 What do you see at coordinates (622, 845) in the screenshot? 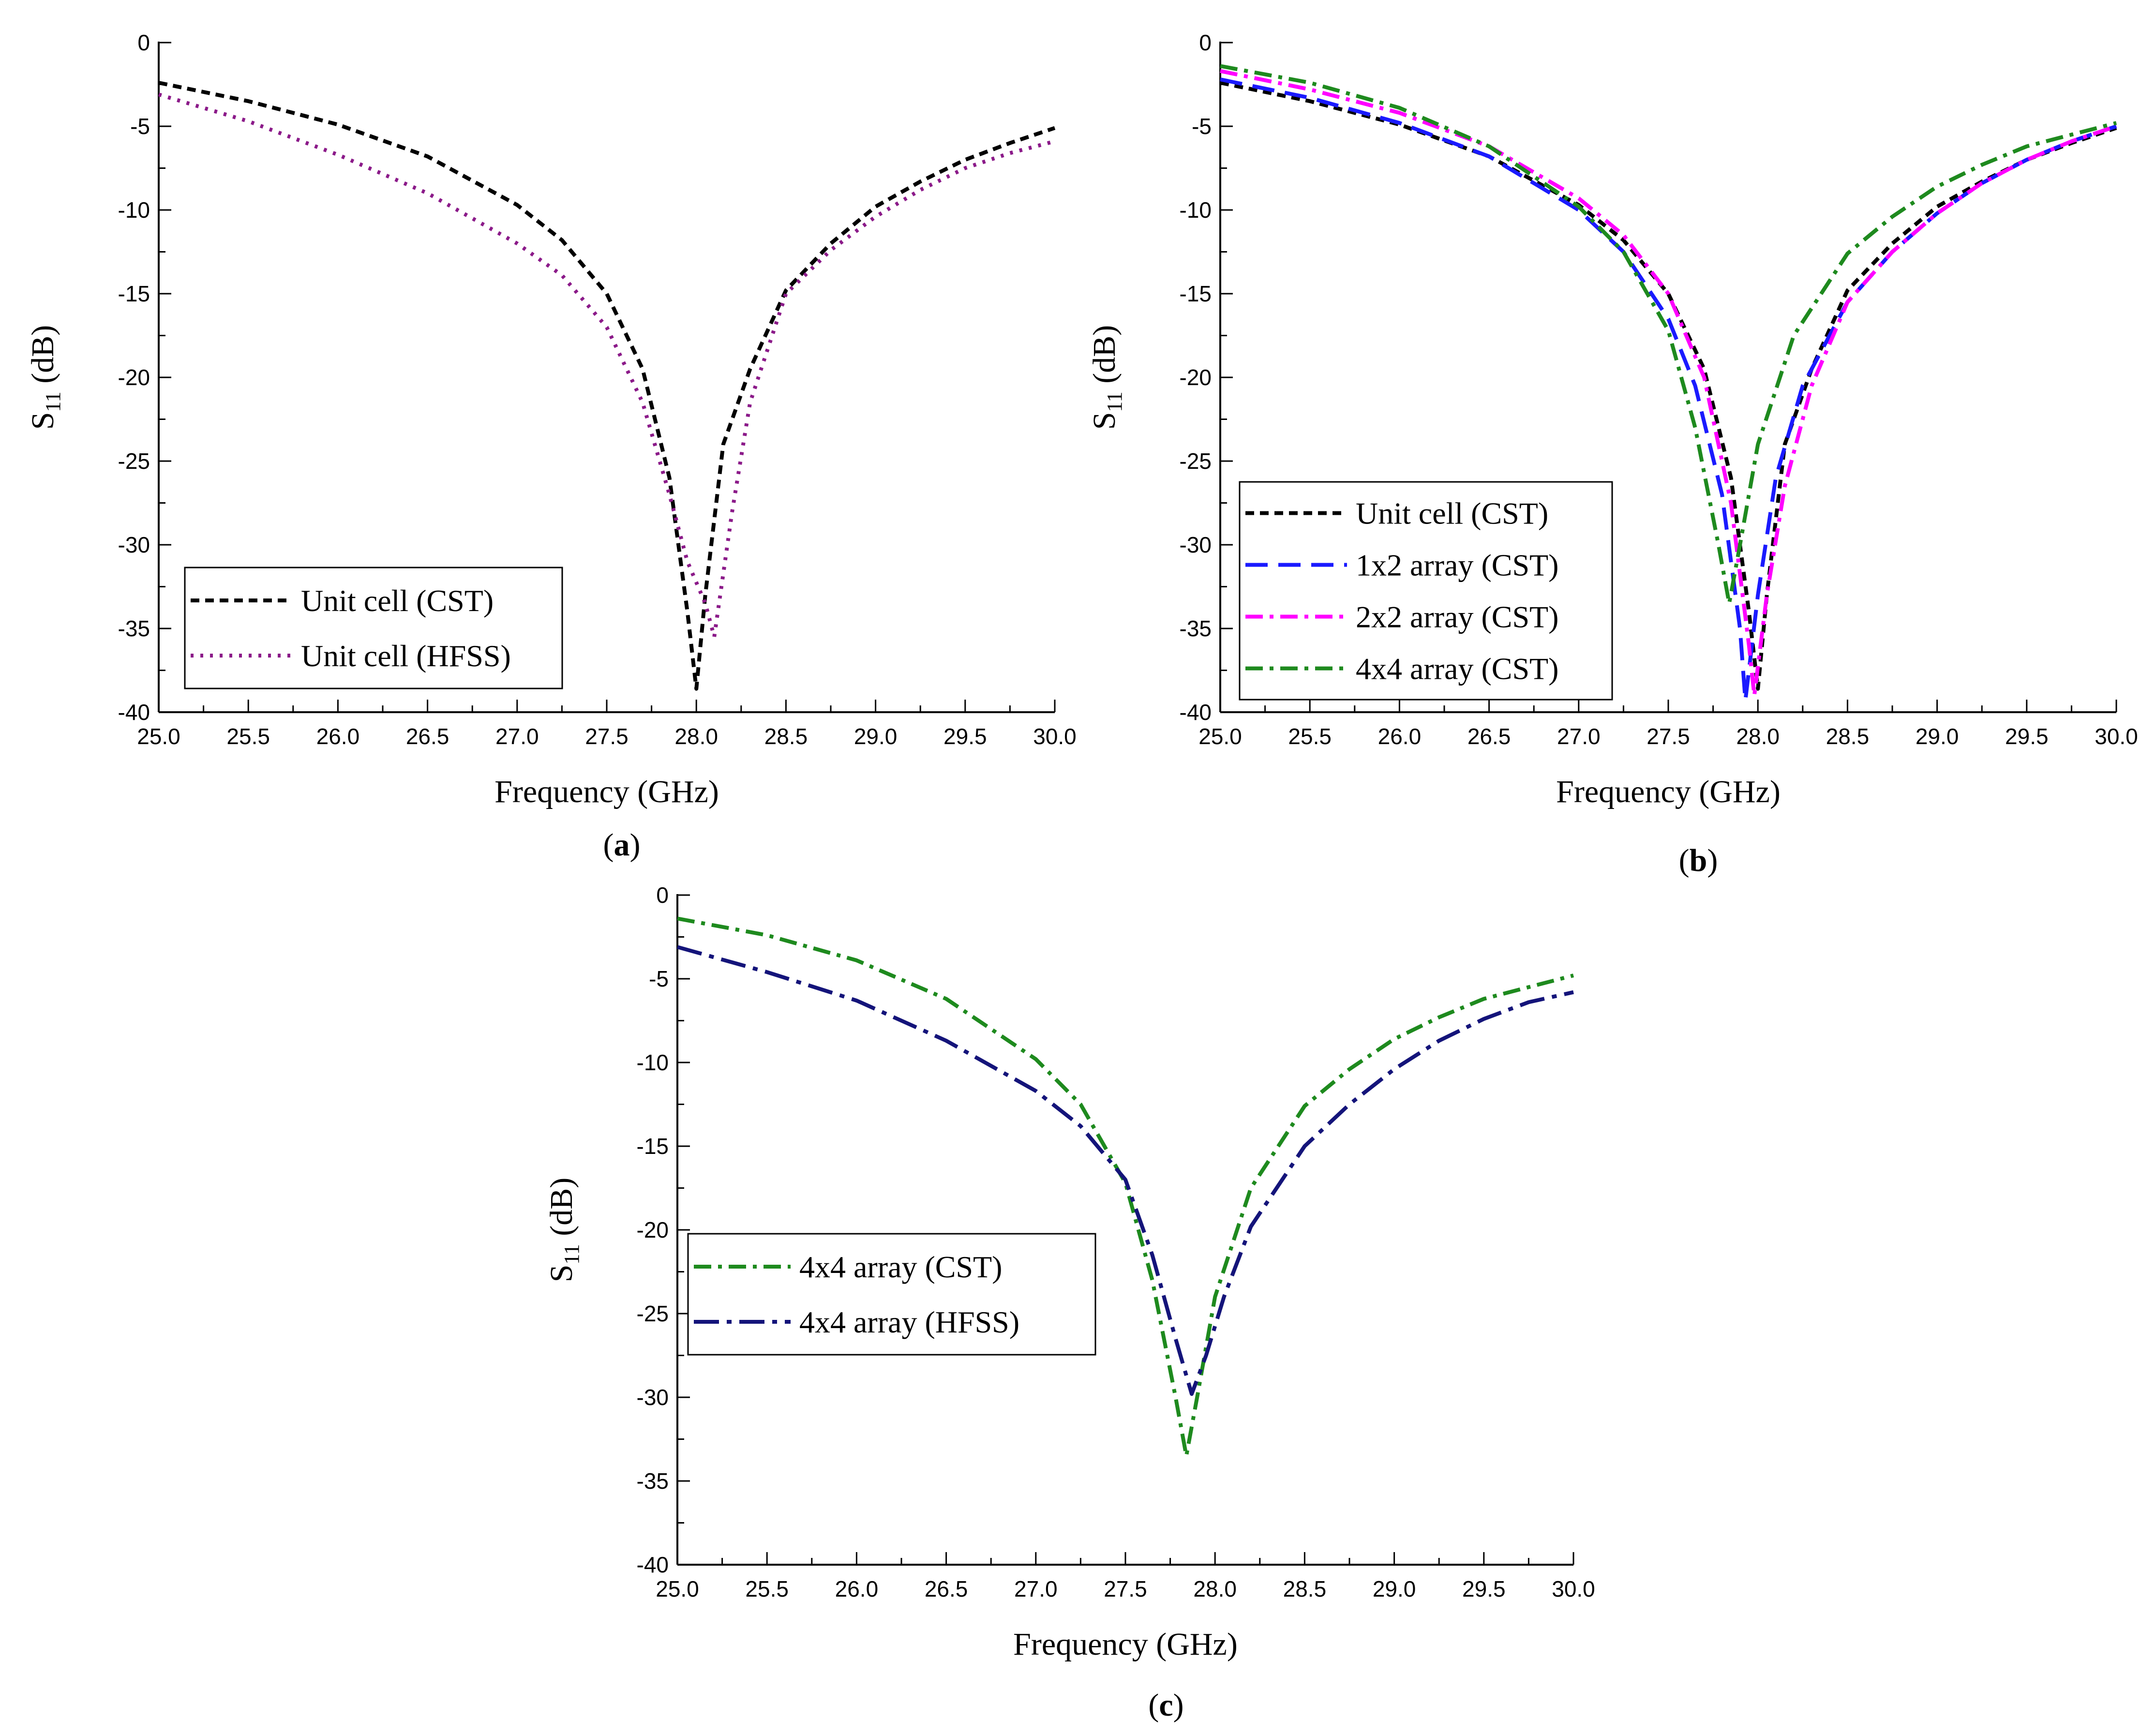
I see `panel-label-a: (a)` at bounding box center [622, 845].